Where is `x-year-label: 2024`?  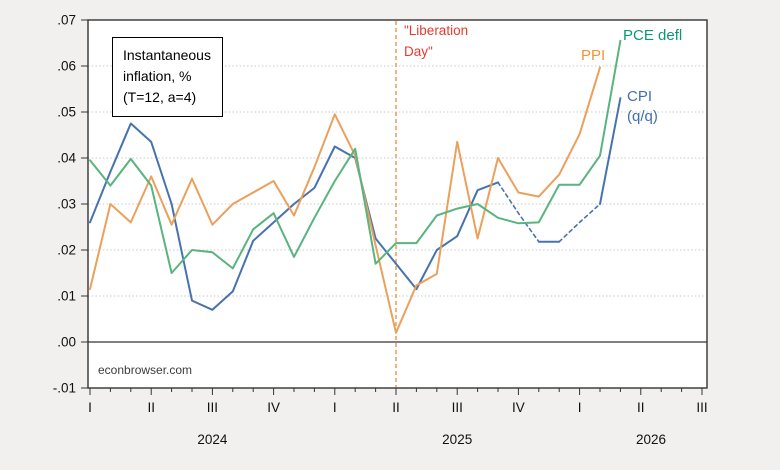
x-year-label: 2024 is located at coordinates (212, 439).